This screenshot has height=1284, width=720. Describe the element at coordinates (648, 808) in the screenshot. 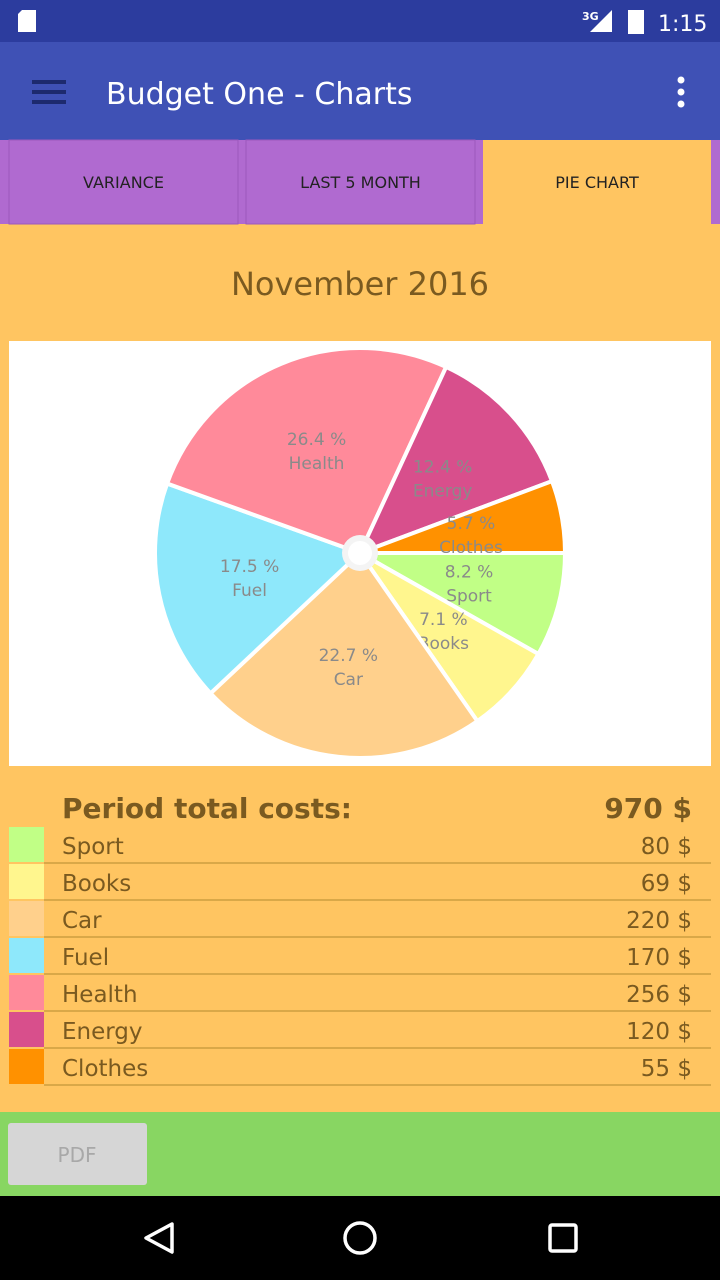

I see `summary-total: 970 $` at that location.